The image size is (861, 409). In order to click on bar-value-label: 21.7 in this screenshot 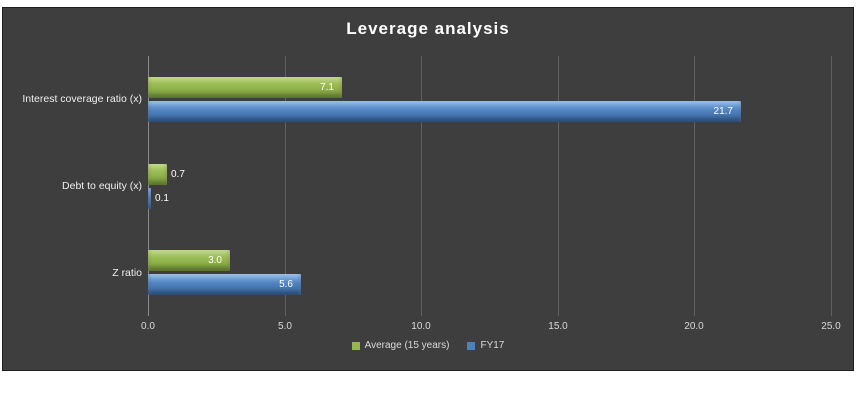, I will do `click(723, 111)`.